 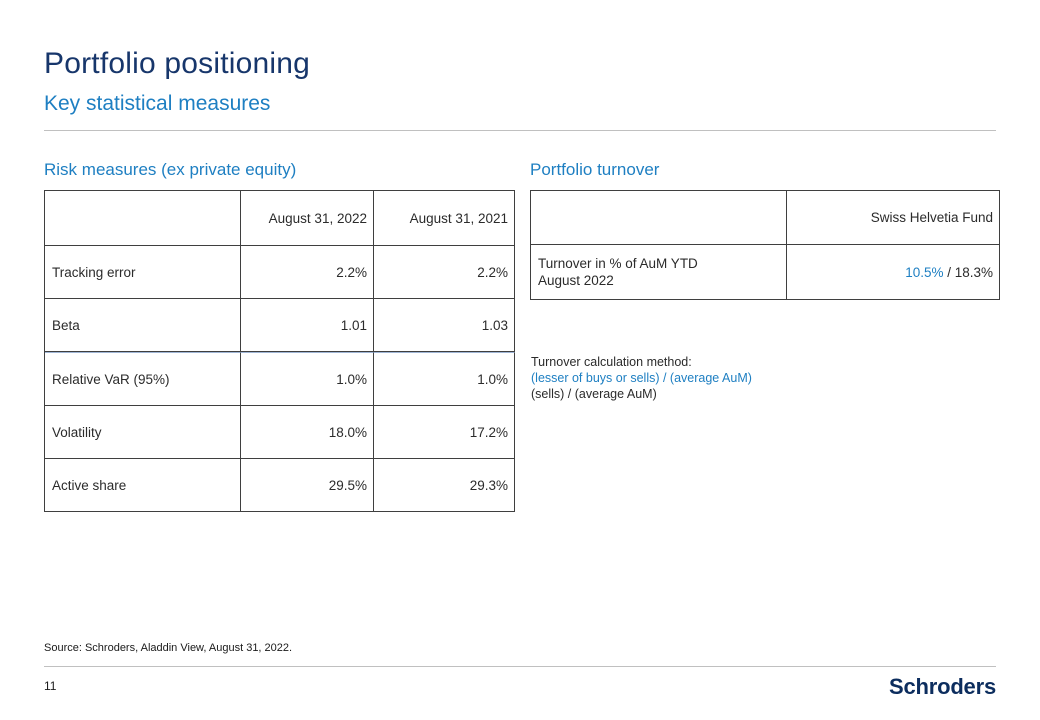 I want to click on turnover-value-highlight: 10.5%, so click(x=924, y=272).